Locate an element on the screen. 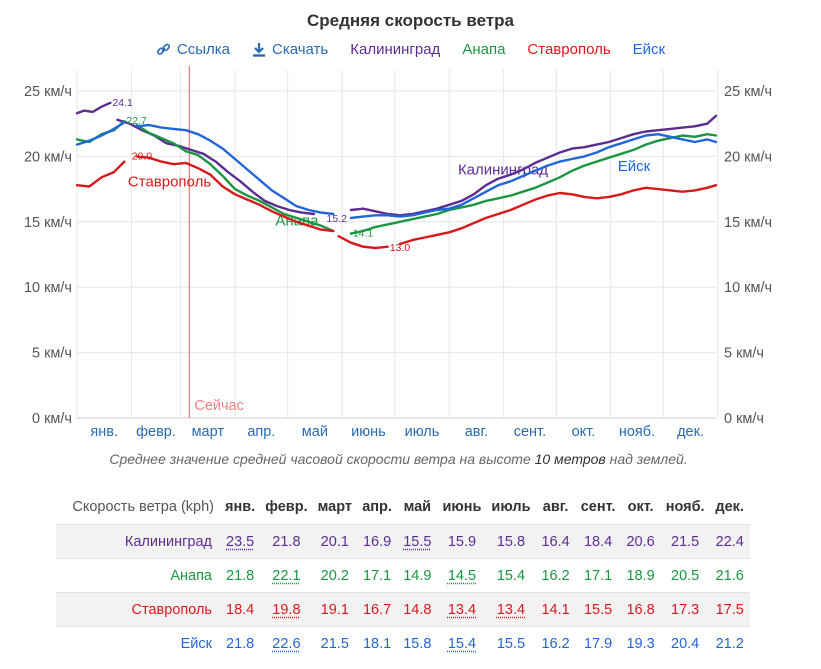 The width and height of the screenshot is (821, 669). table-month-header: июнь is located at coordinates (462, 507).